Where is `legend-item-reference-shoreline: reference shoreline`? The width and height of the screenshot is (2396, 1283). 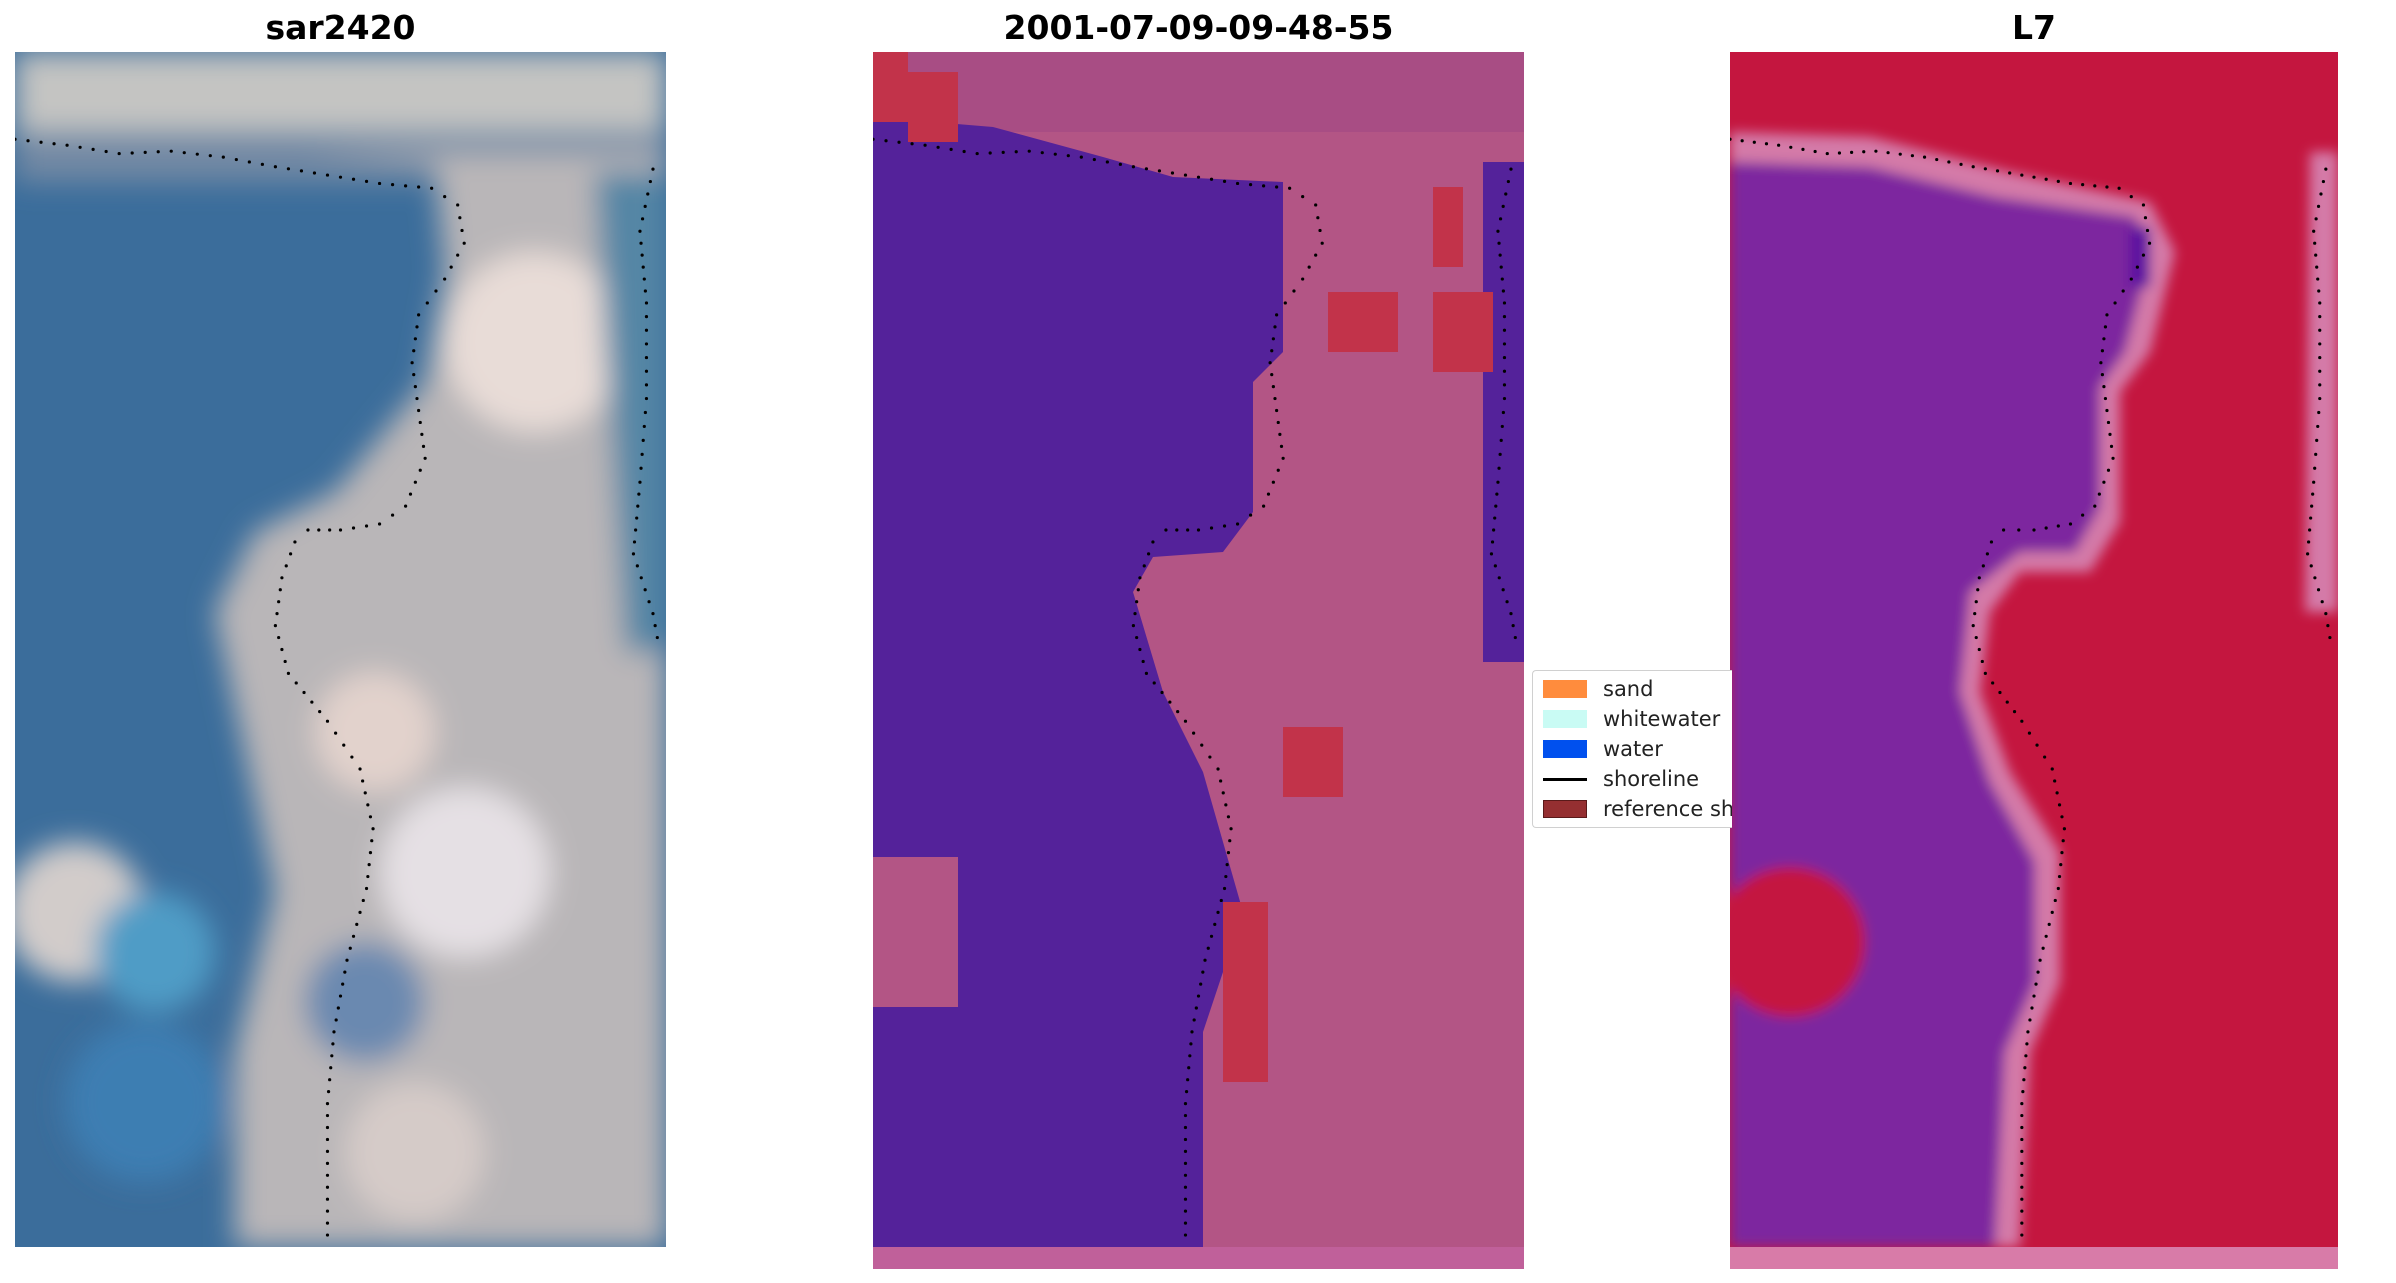 legend-item-reference-shoreline: reference shoreline is located at coordinates (1637, 809).